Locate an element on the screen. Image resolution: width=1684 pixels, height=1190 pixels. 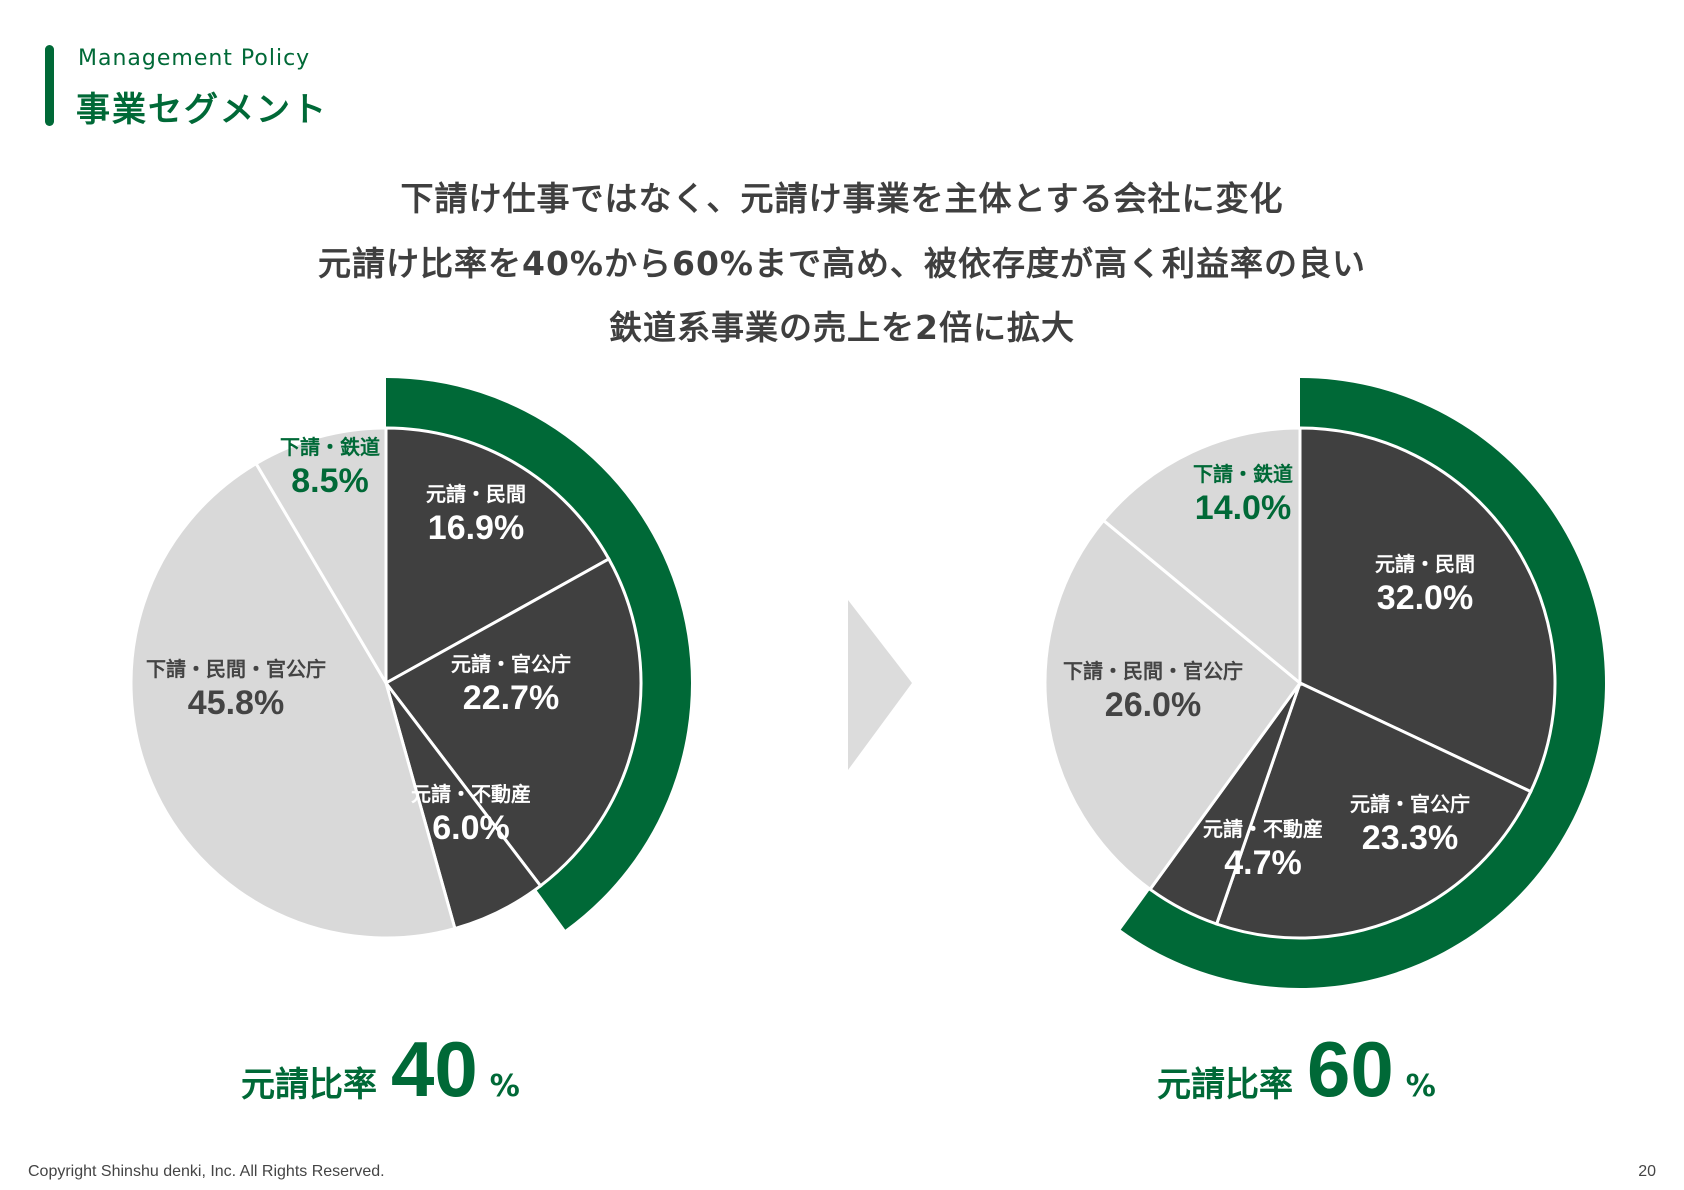
slice-value-label: 8.5% is located at coordinates (330, 481).